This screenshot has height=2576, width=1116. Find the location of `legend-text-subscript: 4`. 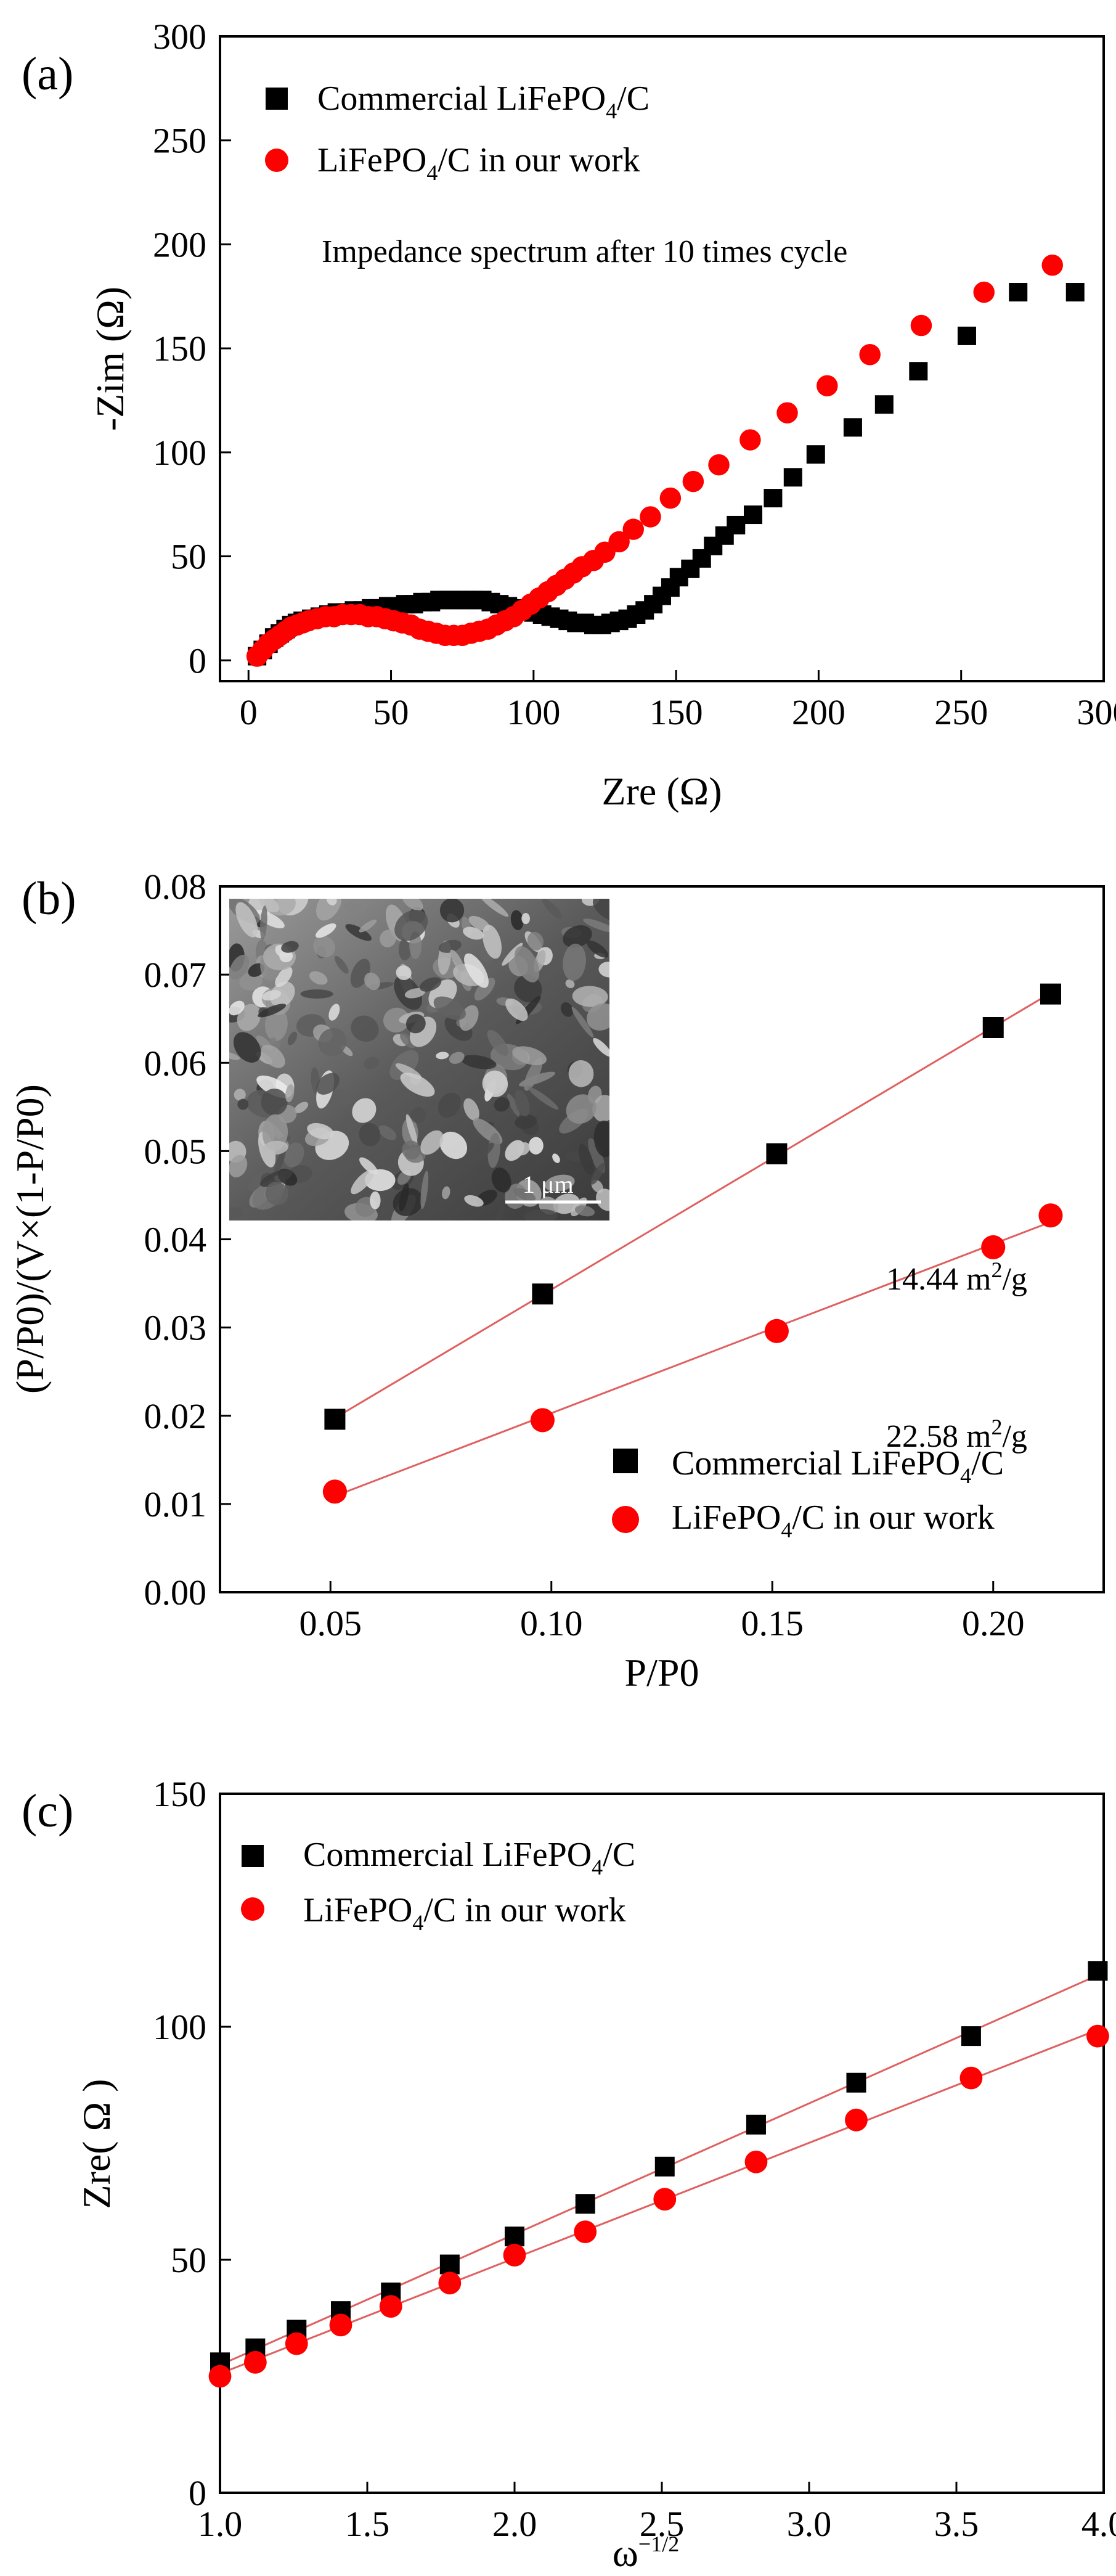

legend-text-subscript: 4 is located at coordinates (611, 111).